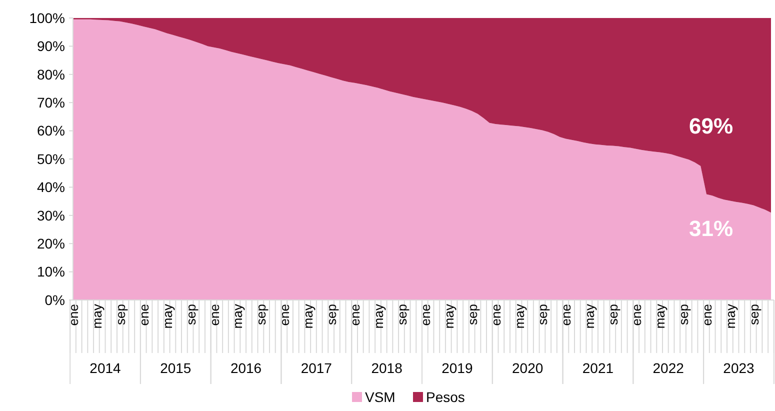 The width and height of the screenshot is (775, 411). I want to click on text: 2015, so click(176, 368).